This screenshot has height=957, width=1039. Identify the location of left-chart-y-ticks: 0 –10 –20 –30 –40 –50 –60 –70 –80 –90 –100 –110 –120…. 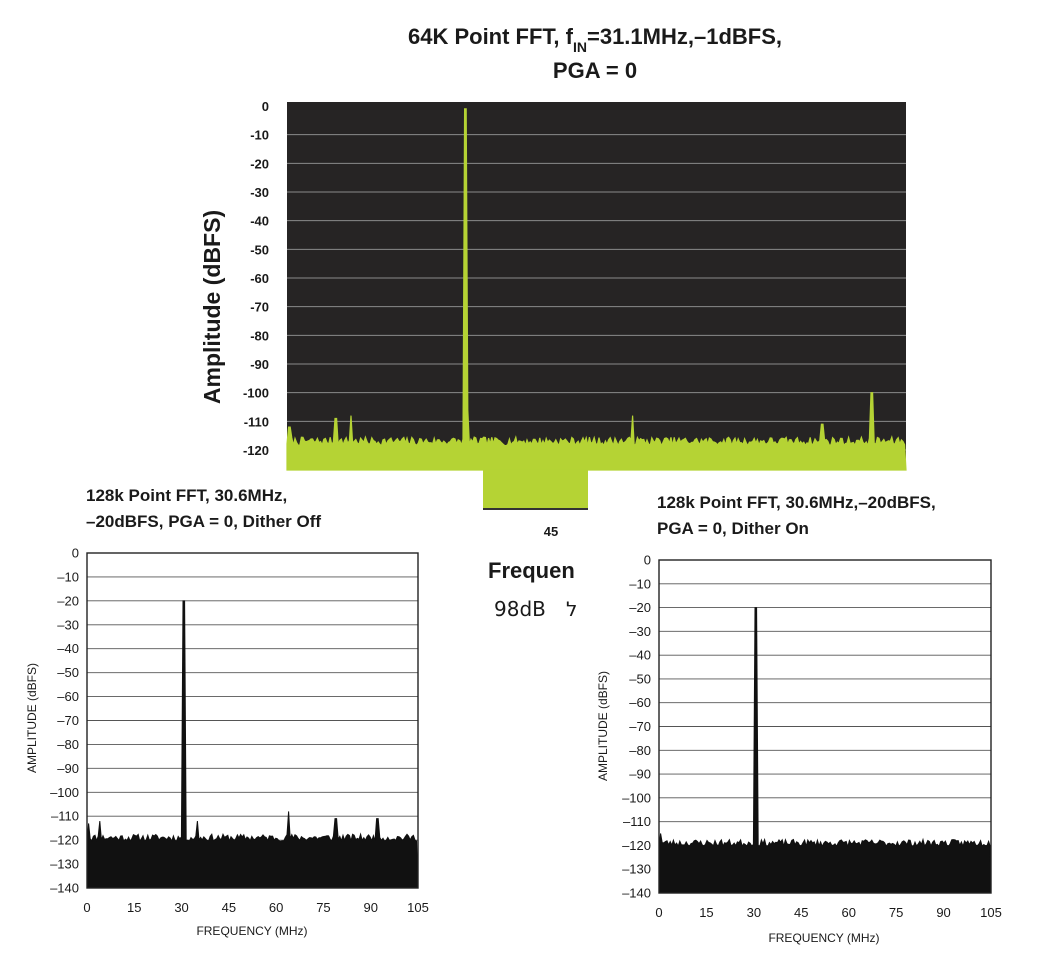
(64, 721).